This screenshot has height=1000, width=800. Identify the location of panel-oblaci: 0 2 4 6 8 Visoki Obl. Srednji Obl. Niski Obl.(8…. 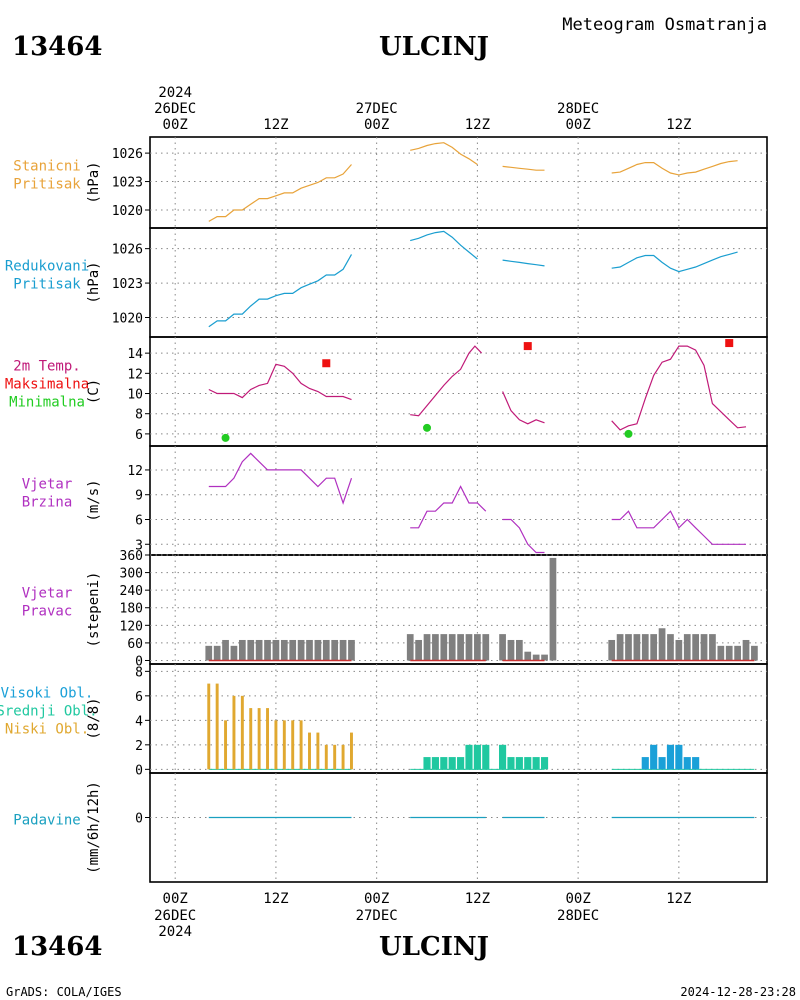
(384, 720).